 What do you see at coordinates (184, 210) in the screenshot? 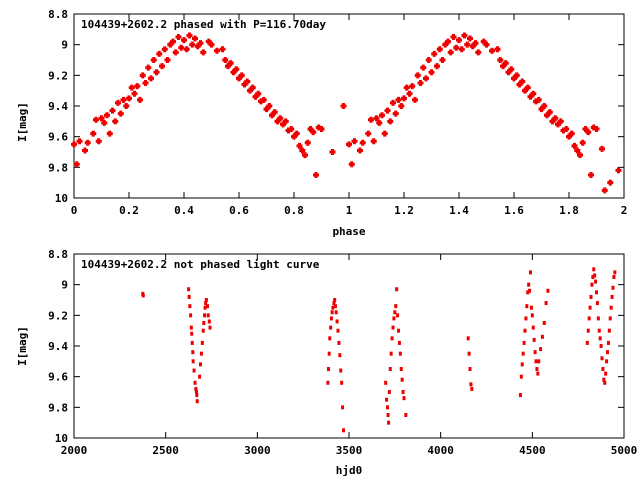
I see `x-tick-label: 0.4` at bounding box center [184, 210].